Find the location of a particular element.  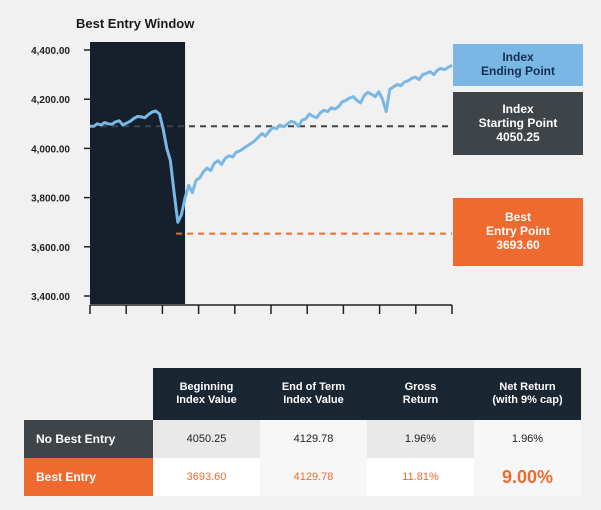

best-callout-value: 3693.60 is located at coordinates (518, 245).